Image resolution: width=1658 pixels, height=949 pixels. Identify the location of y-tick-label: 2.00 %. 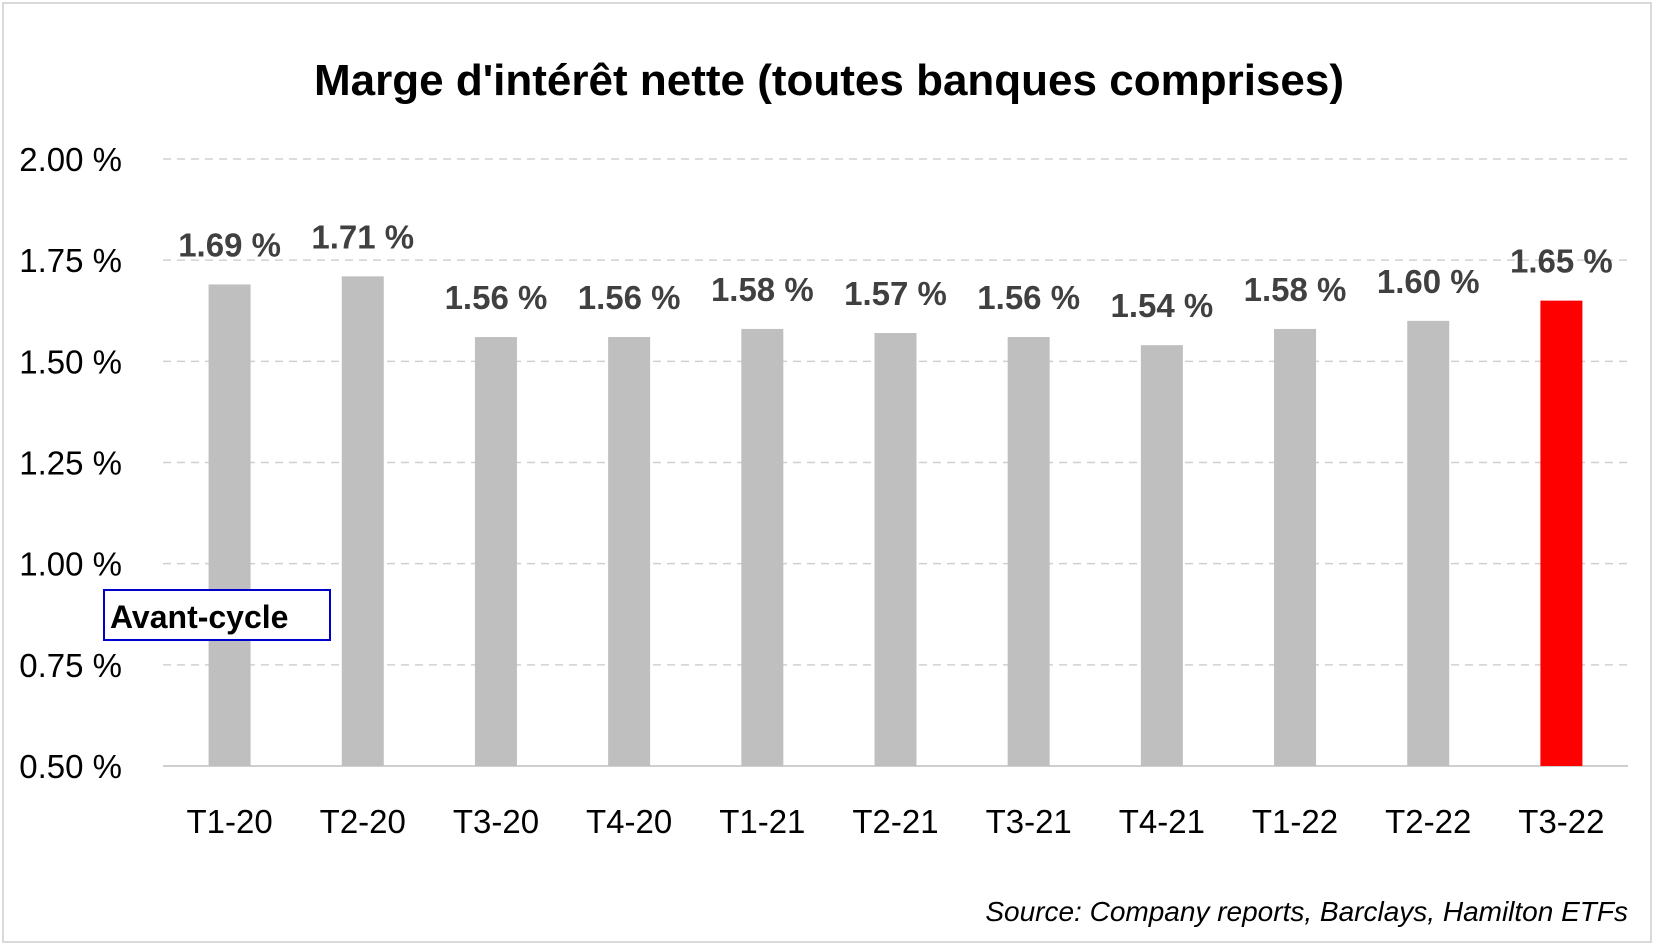
(70, 159).